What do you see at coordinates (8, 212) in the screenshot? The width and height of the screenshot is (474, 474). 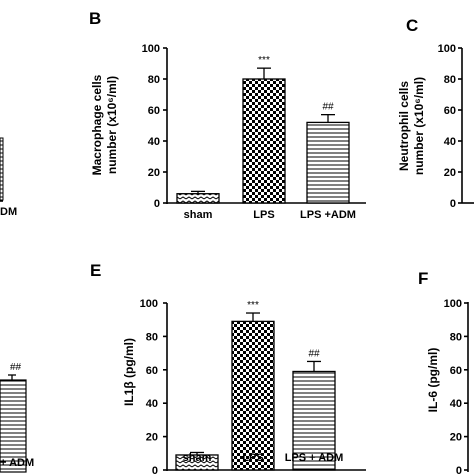 I see `panel-a-category-fragment: DM` at bounding box center [8, 212].